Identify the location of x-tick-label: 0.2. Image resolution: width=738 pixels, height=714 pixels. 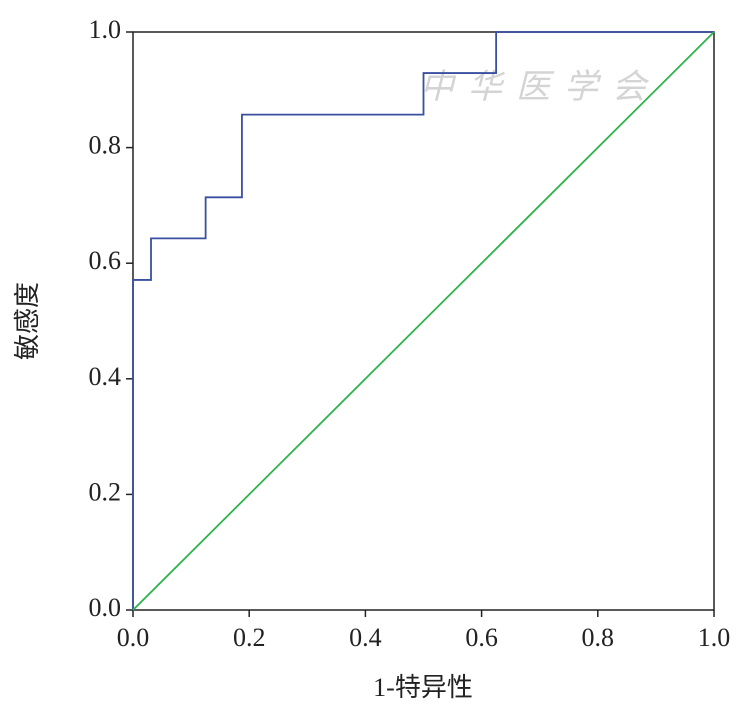
(249, 637).